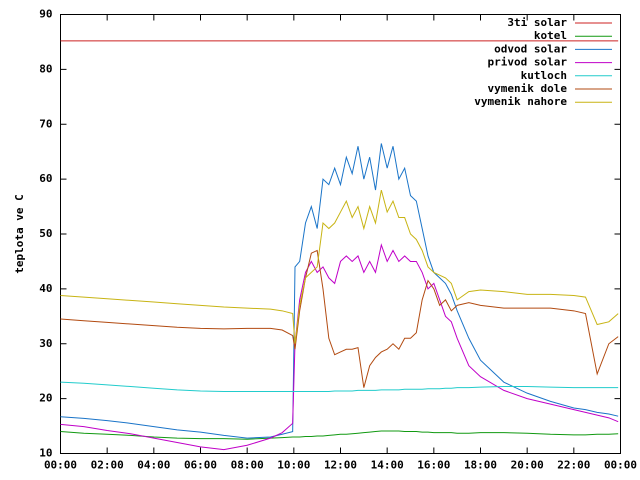 The width and height of the screenshot is (640, 480). Describe the element at coordinates (19, 233) in the screenshot. I see `y-axis-label: teplota ve C` at that location.